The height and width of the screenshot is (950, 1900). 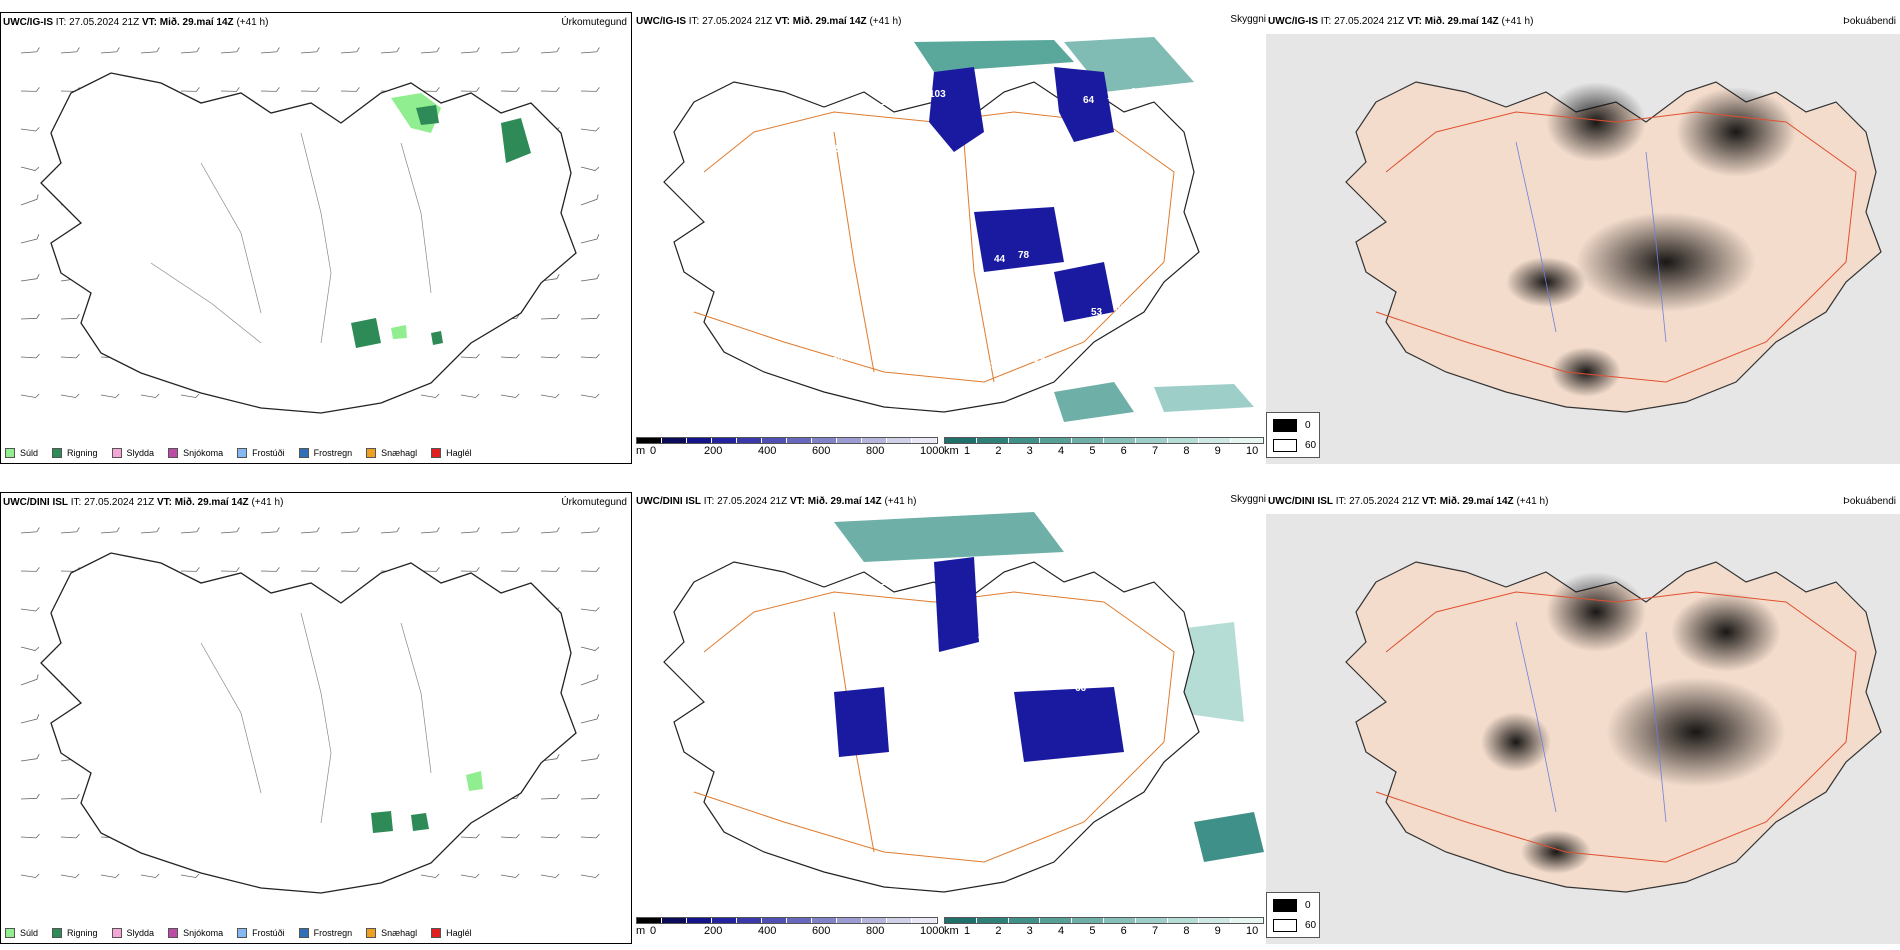 What do you see at coordinates (325, 933) in the screenshot?
I see `legend-item: Frostregn` at bounding box center [325, 933].